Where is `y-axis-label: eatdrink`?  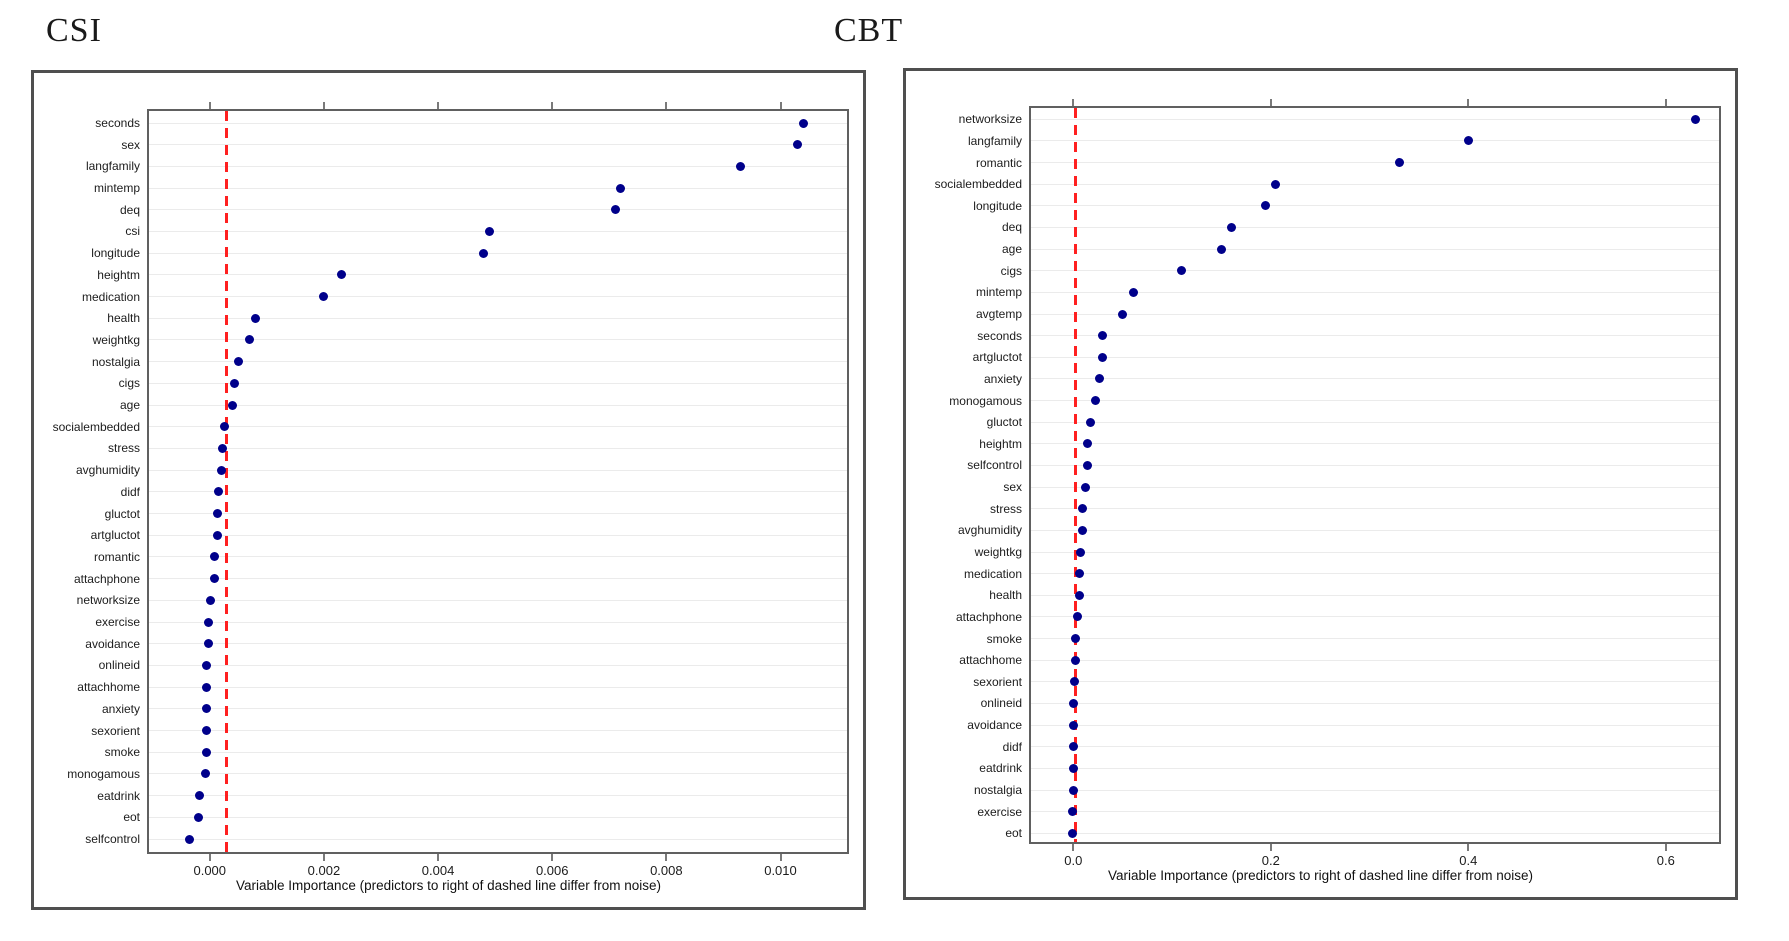
y-axis-label: eatdrink is located at coordinates (118, 795).